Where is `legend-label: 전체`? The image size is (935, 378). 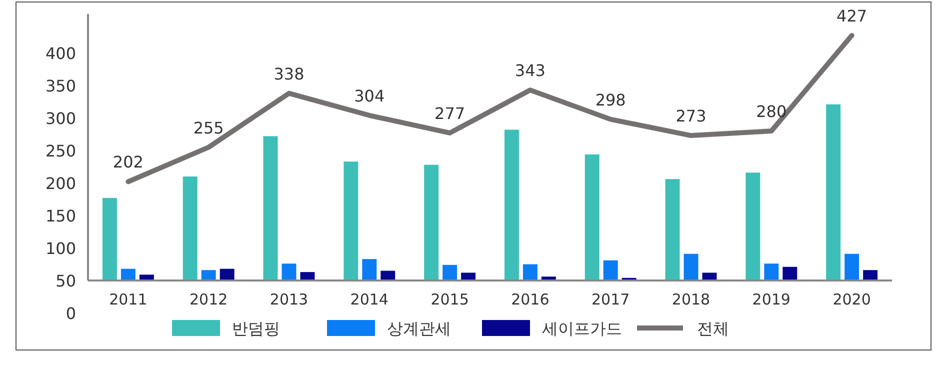 legend-label: 전체 is located at coordinates (713, 328).